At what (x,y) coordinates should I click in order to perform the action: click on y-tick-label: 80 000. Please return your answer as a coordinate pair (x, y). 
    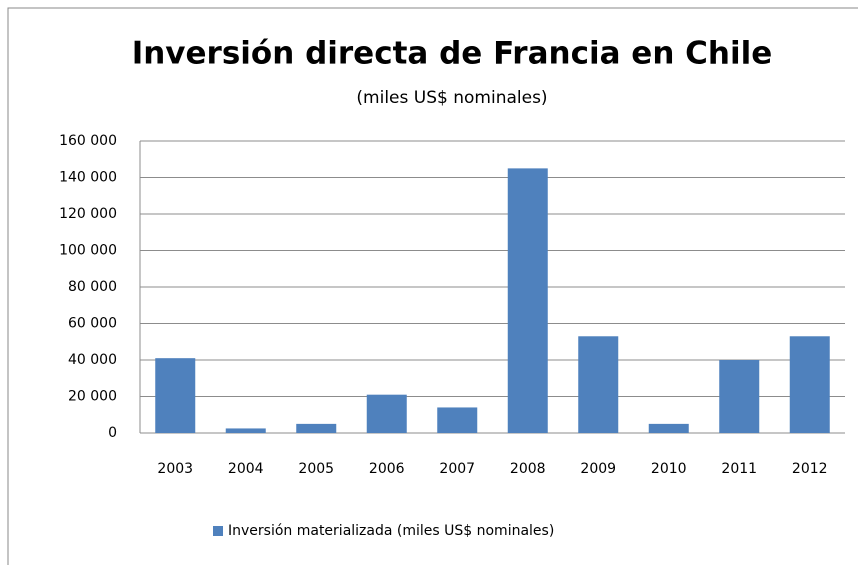
    Looking at the image, I should click on (92, 287).